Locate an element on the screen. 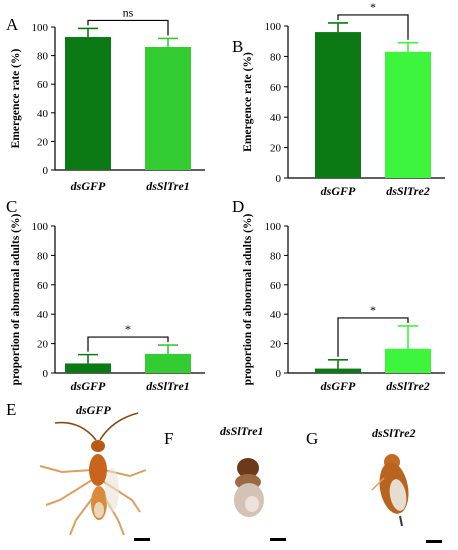 The width and height of the screenshot is (458, 550). panel-letter-d: D is located at coordinates (238, 206).